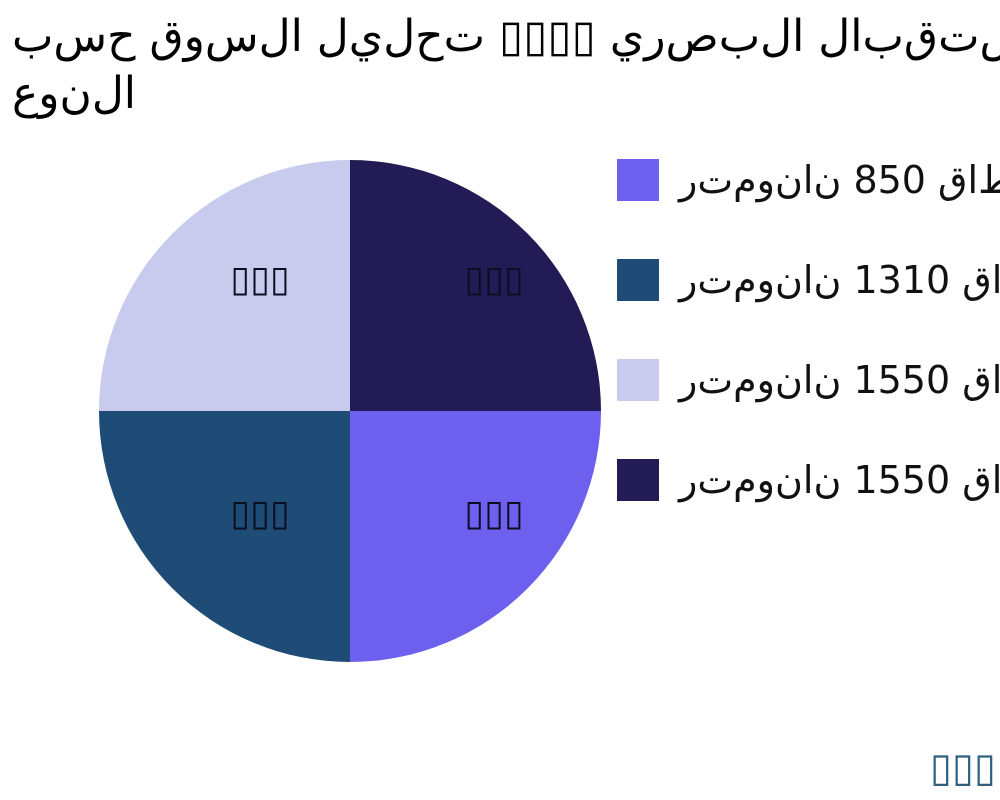  I want to click on legend-swatch-1550nm-b, so click(638, 480).